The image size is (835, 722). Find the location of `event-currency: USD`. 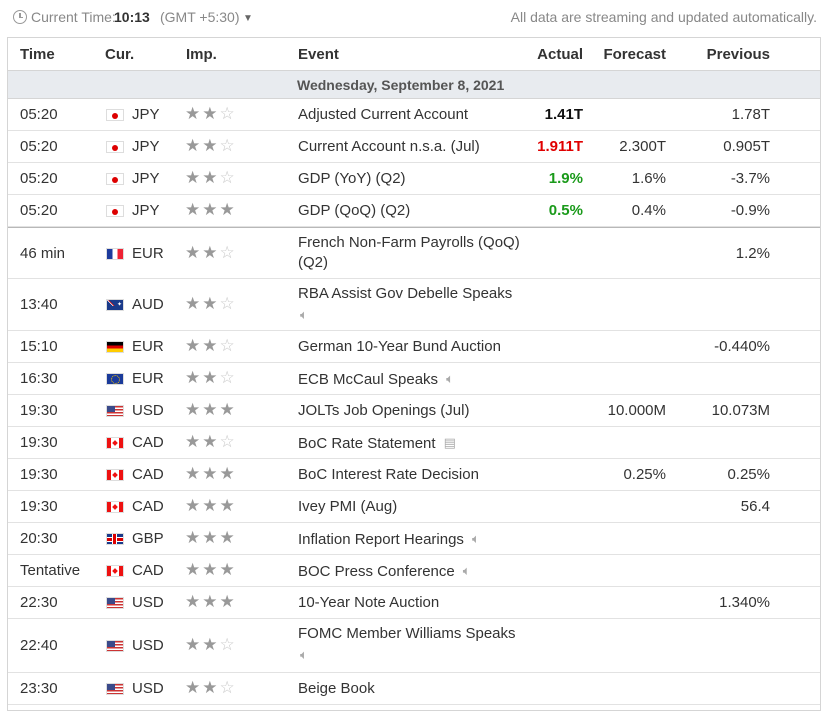

event-currency: USD is located at coordinates (148, 645).